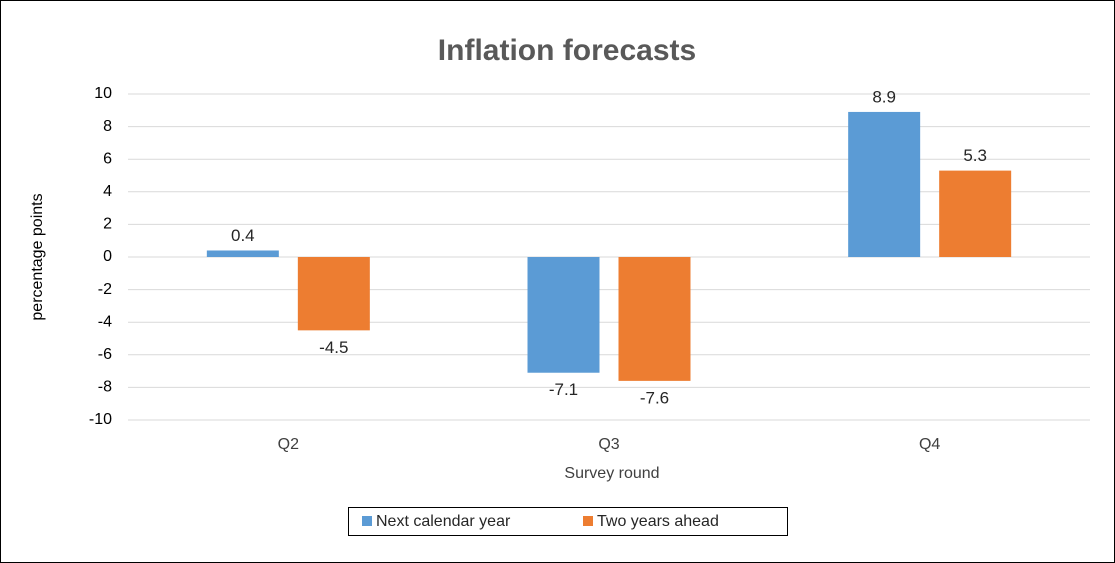 The image size is (1115, 563). What do you see at coordinates (563, 389) in the screenshot?
I see `data-label: -7.1` at bounding box center [563, 389].